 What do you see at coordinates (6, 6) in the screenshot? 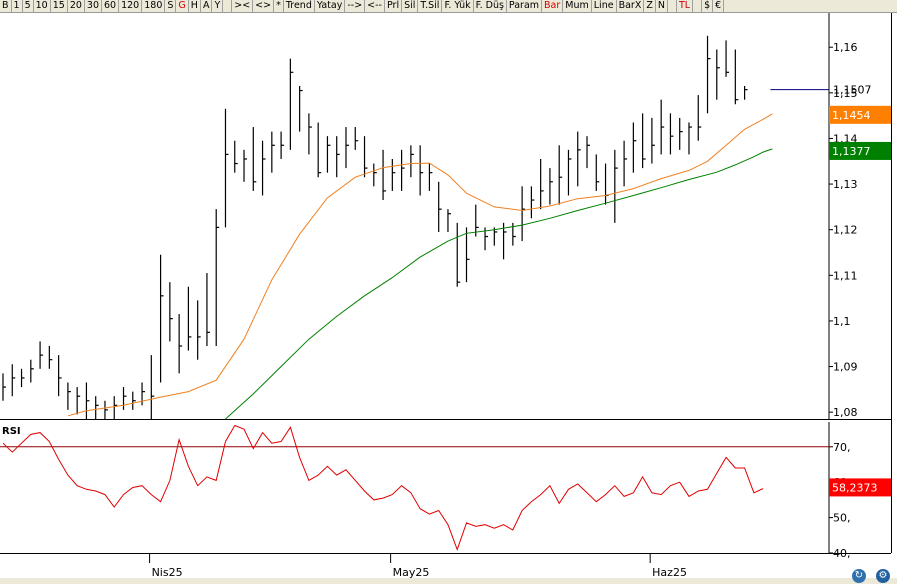
I see `toolbar-button-0: B` at bounding box center [6, 6].